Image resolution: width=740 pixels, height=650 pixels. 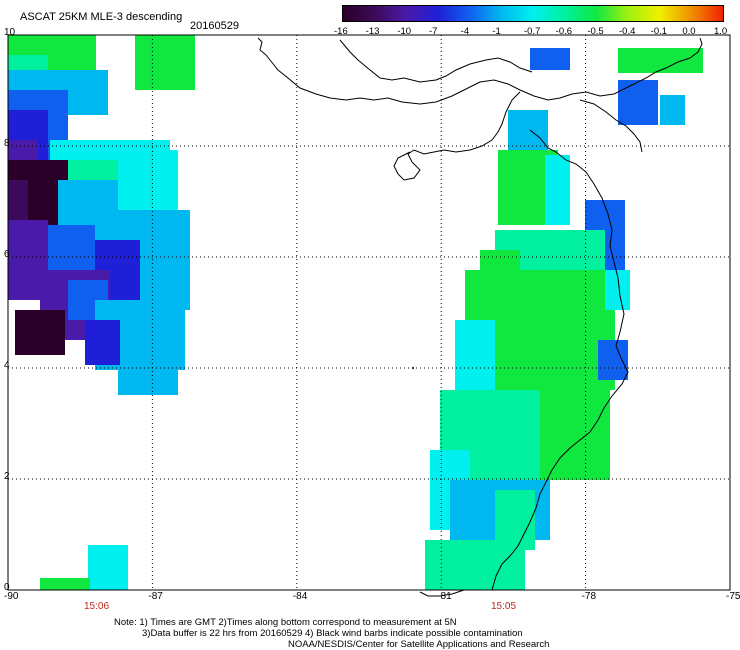 What do you see at coordinates (564, 31) in the screenshot?
I see `colorbar-tick-label: -0.6` at bounding box center [564, 31].